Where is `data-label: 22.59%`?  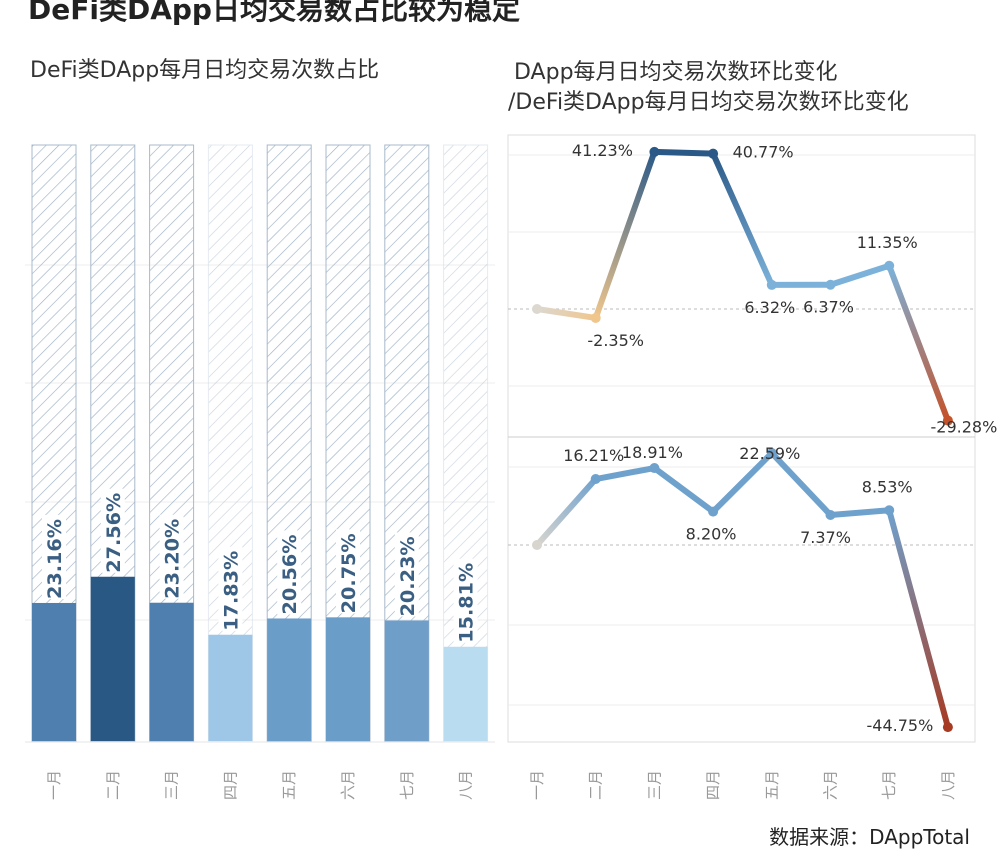 data-label: 22.59% is located at coordinates (769, 453).